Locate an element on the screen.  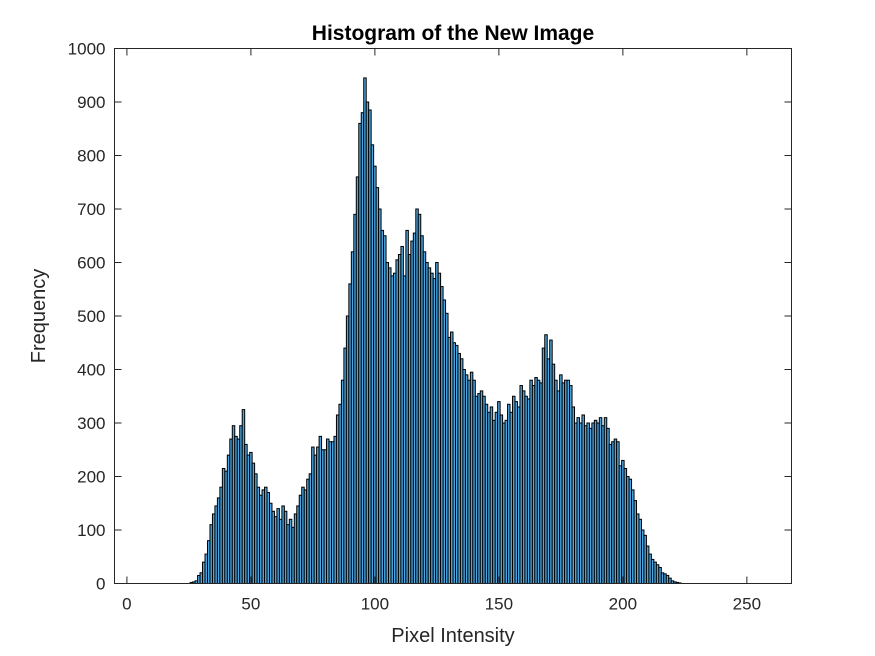
y-tick-label: 300 is located at coordinates (91, 423).